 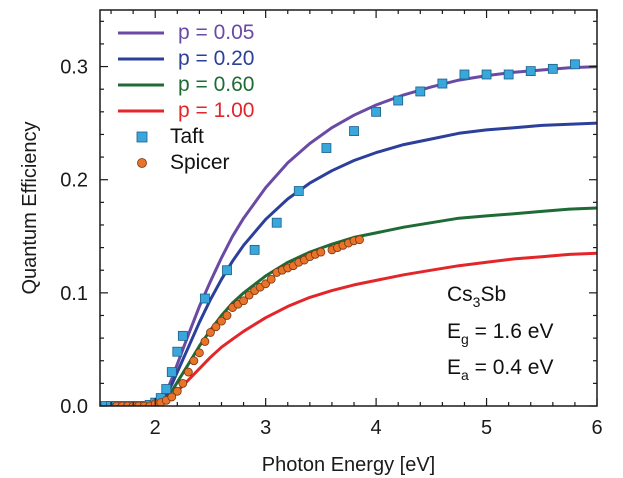 What do you see at coordinates (238, 320) in the screenshot?
I see `series-spicer` at bounding box center [238, 320].